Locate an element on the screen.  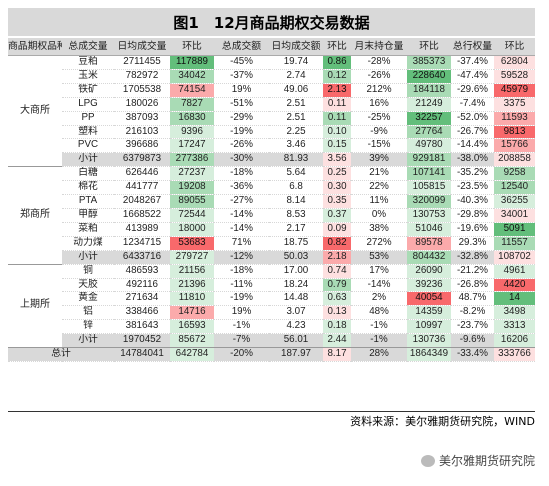
value-cell: 2711455 is located at coordinates (142, 62).